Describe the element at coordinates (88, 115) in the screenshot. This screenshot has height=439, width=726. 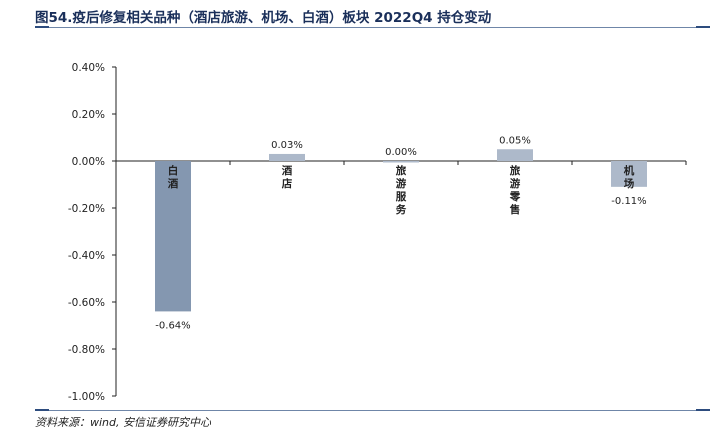
I see `y-tick-label: 0.20%` at that location.